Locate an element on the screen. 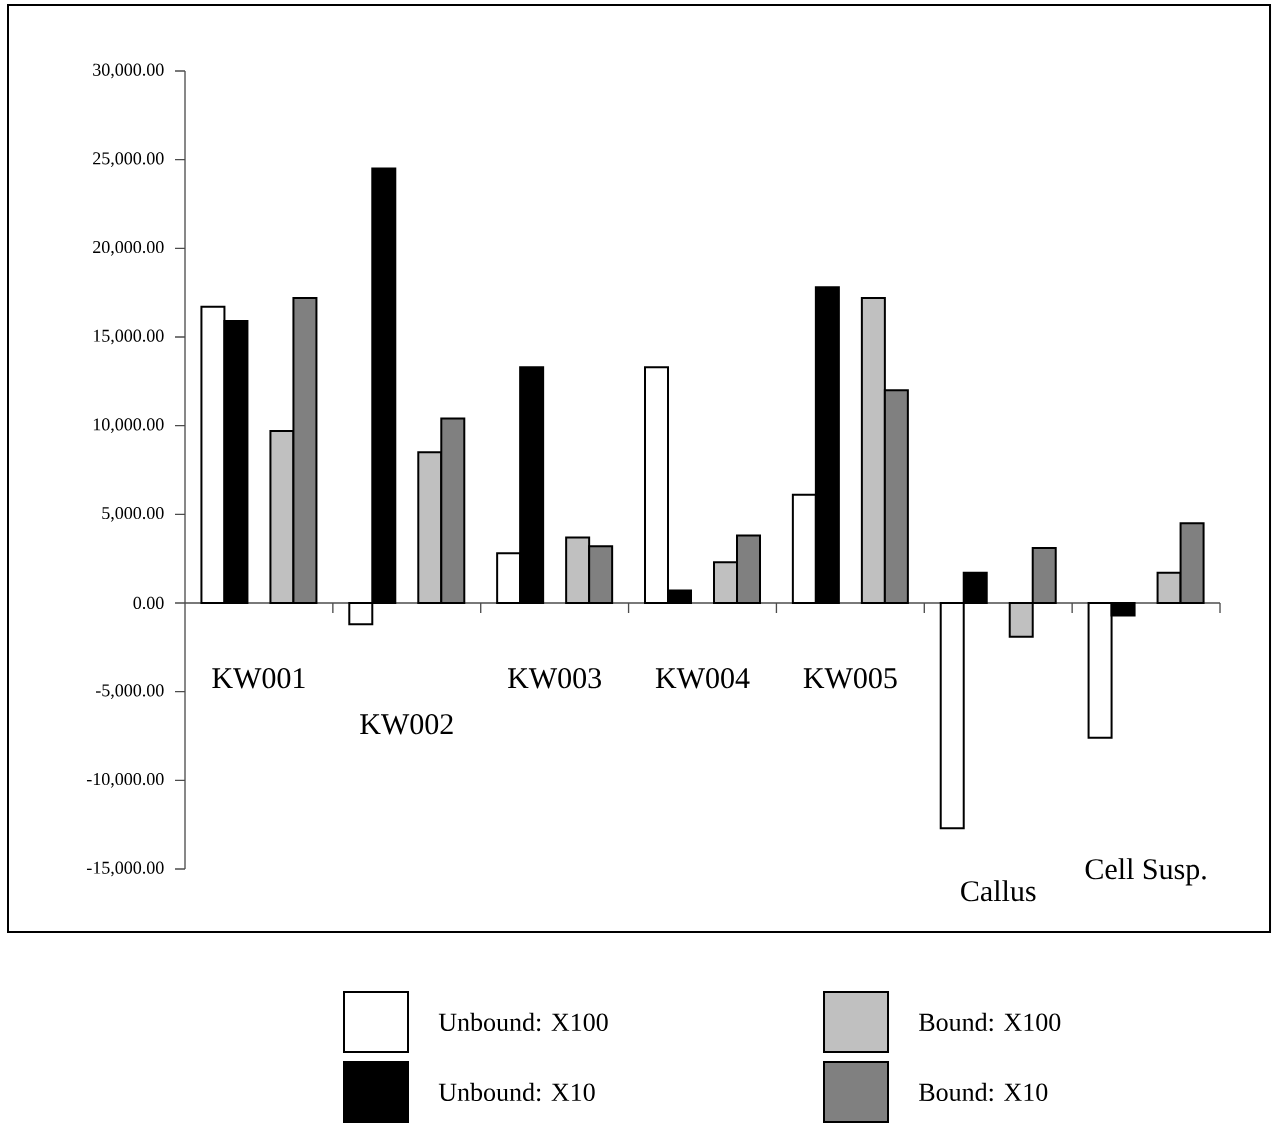 The height and width of the screenshot is (1124, 1276). x-tick-label: KW002 is located at coordinates (406, 724).